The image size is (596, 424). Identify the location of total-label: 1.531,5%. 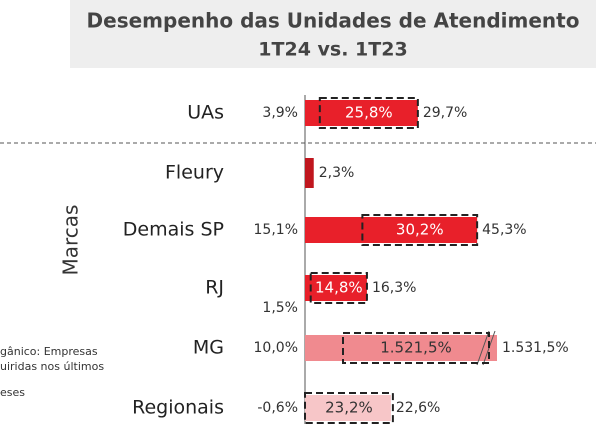
(535, 348).